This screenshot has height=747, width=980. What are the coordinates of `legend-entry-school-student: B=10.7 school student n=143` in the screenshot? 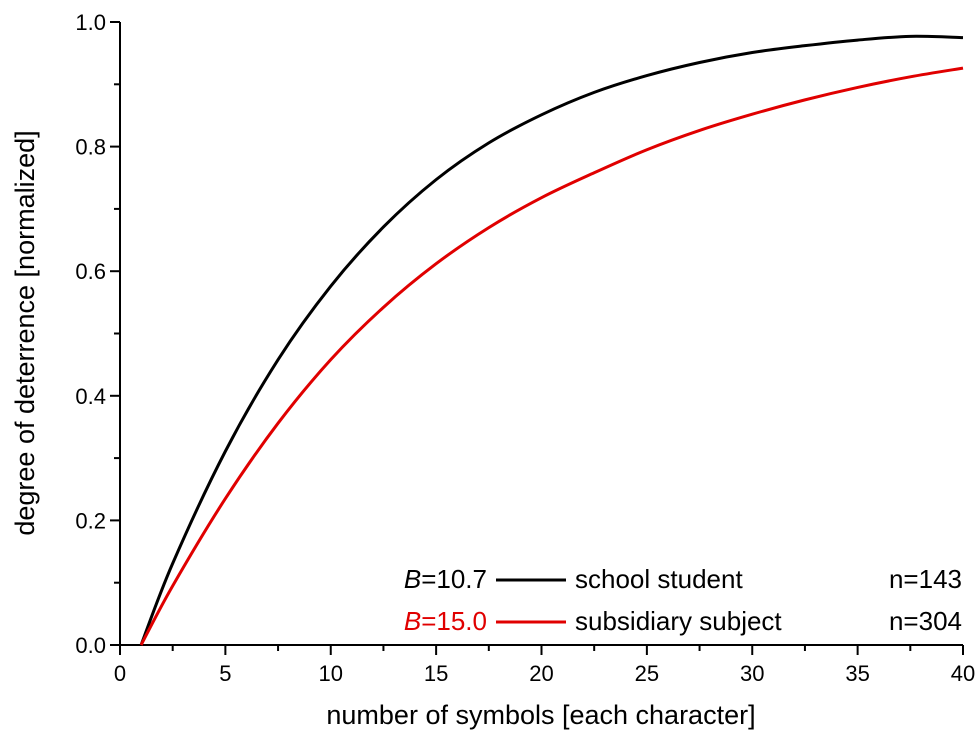 It's located at (683, 579).